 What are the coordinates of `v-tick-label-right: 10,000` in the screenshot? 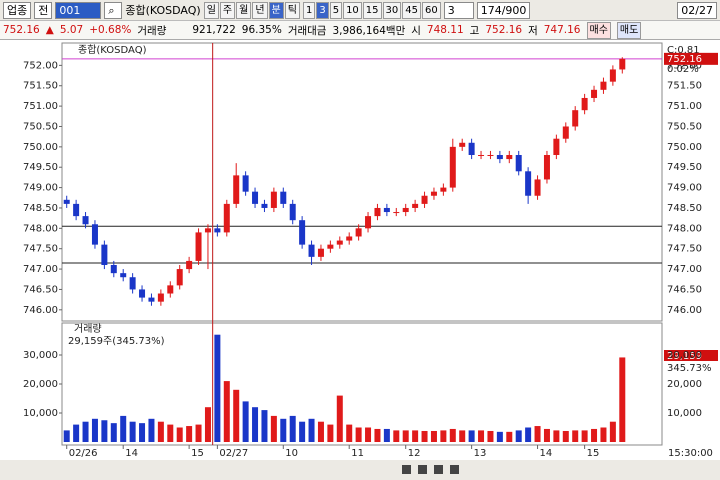 It's located at (684, 413).